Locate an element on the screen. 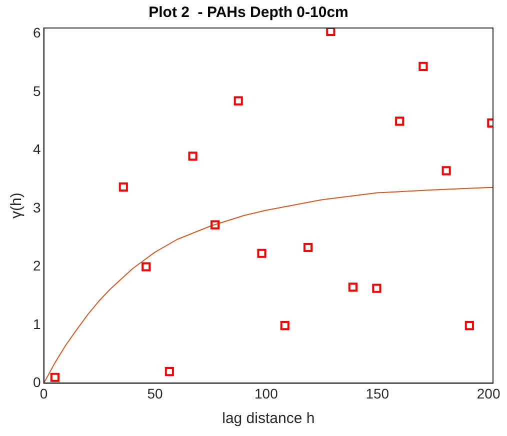  y-tick-label: 5 is located at coordinates (36, 90).